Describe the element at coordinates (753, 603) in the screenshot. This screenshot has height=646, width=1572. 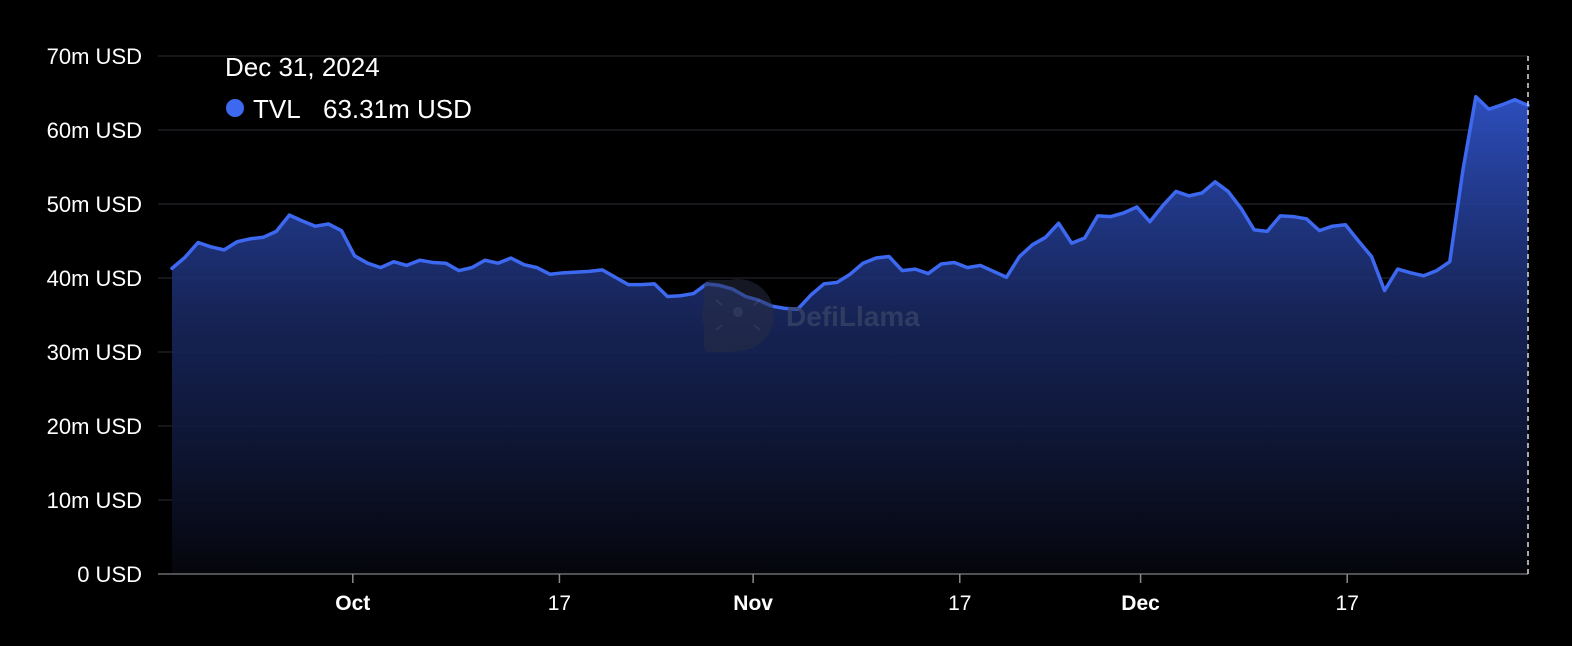
I see `x-tick-label: Nov` at that location.